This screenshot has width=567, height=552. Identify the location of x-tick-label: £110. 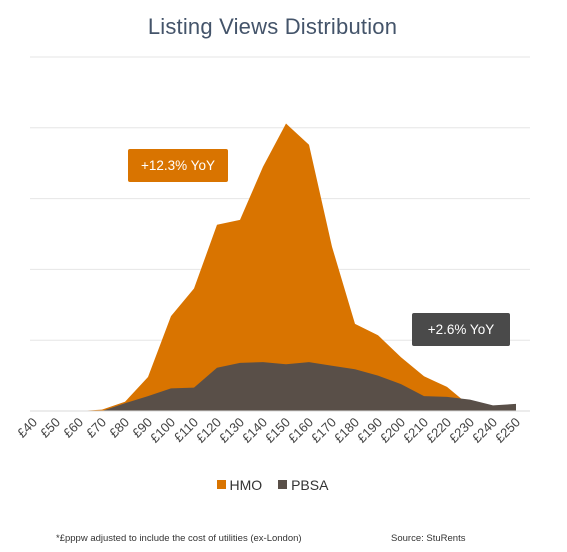
(186, 430).